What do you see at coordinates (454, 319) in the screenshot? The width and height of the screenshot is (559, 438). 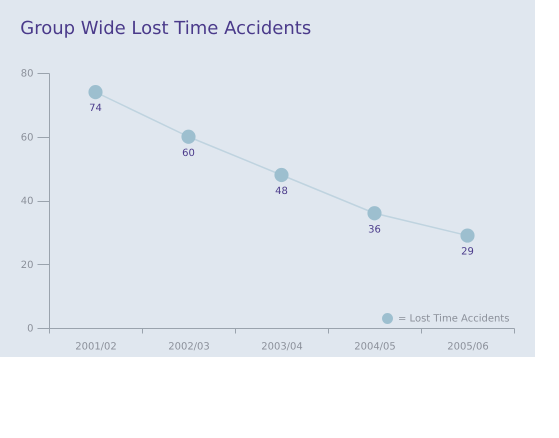 I see `legend-label: = Lost Time Accidents` at bounding box center [454, 319].